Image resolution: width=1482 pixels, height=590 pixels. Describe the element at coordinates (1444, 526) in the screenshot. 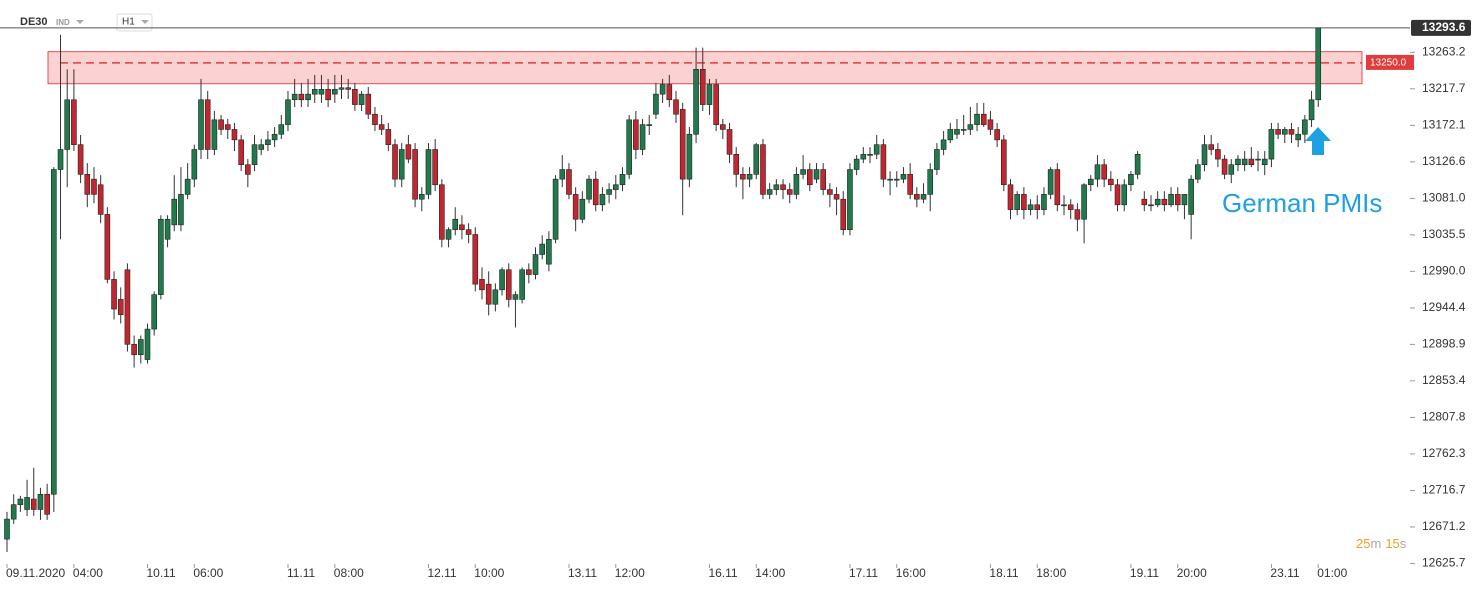

I see `y-tick-label: 12671.2` at that location.